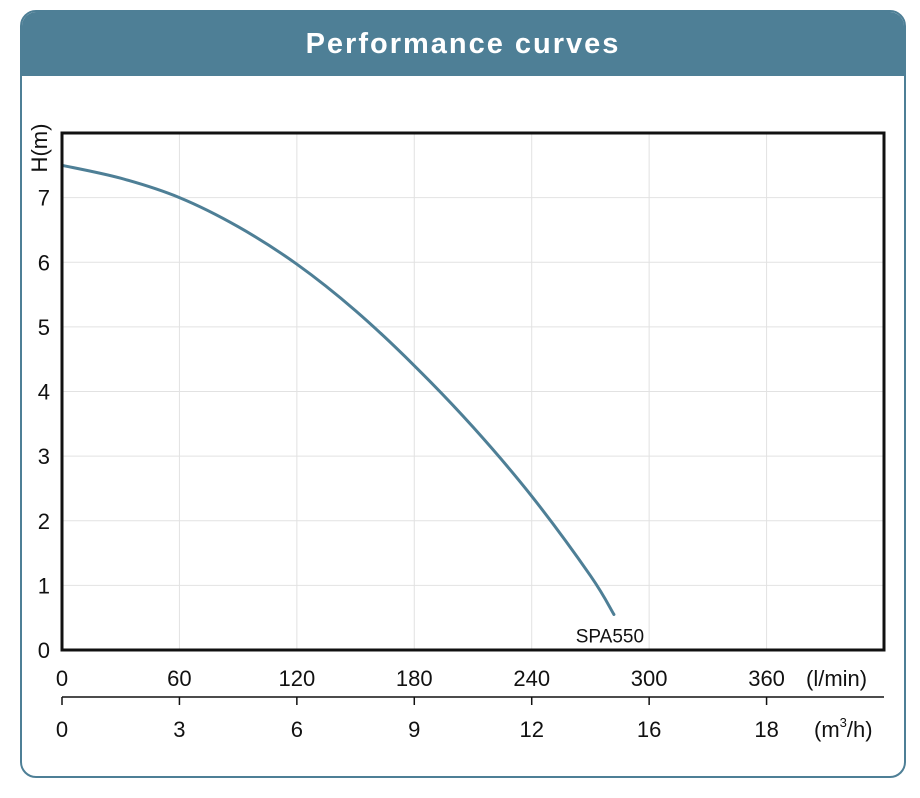 Image resolution: width=920 pixels, height=798 pixels. What do you see at coordinates (179, 678) in the screenshot?
I see `x-tick-label-lmin: 60` at bounding box center [179, 678].